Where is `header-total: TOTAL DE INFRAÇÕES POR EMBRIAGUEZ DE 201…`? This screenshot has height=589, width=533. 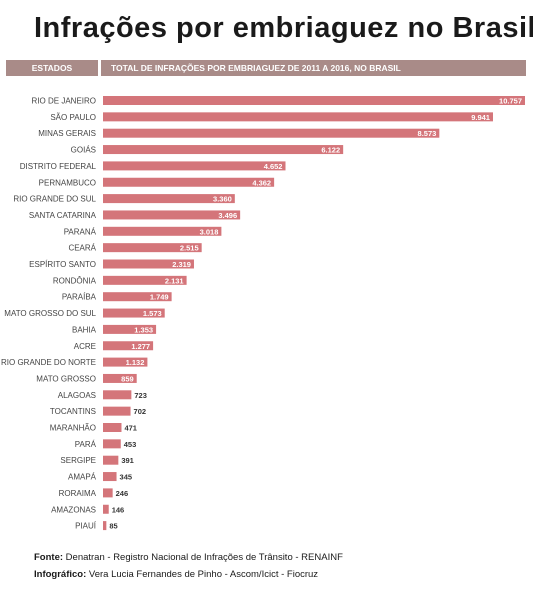 header-total: TOTAL DE INFRAÇÕES POR EMBRIAGUEZ DE 201… is located at coordinates (313, 68).